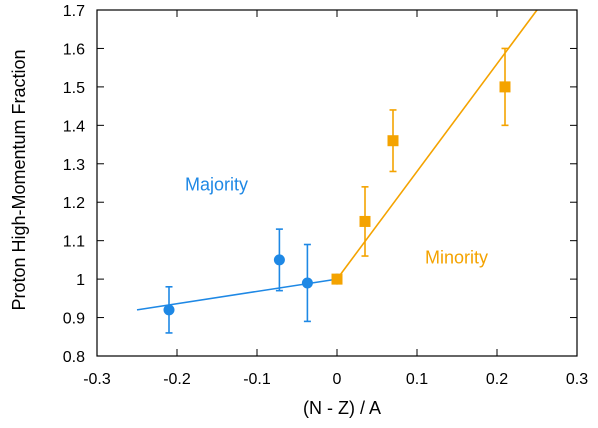 The image size is (598, 428). I want to click on x-tick-label: -0.1, so click(257, 379).